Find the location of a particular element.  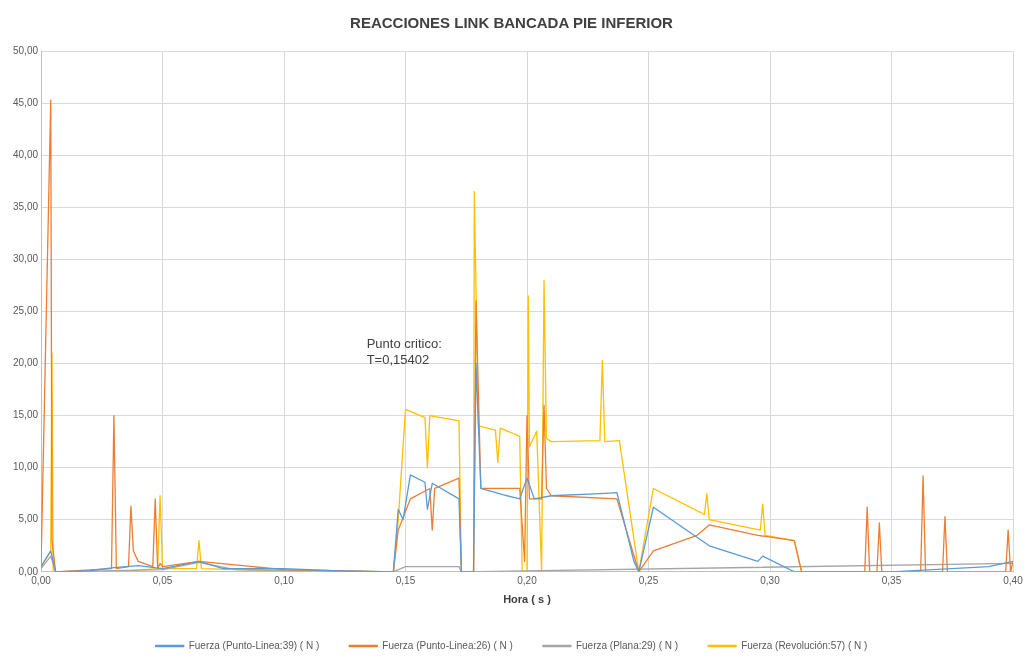

x-tick-label: 0,00 is located at coordinates (41, 580).